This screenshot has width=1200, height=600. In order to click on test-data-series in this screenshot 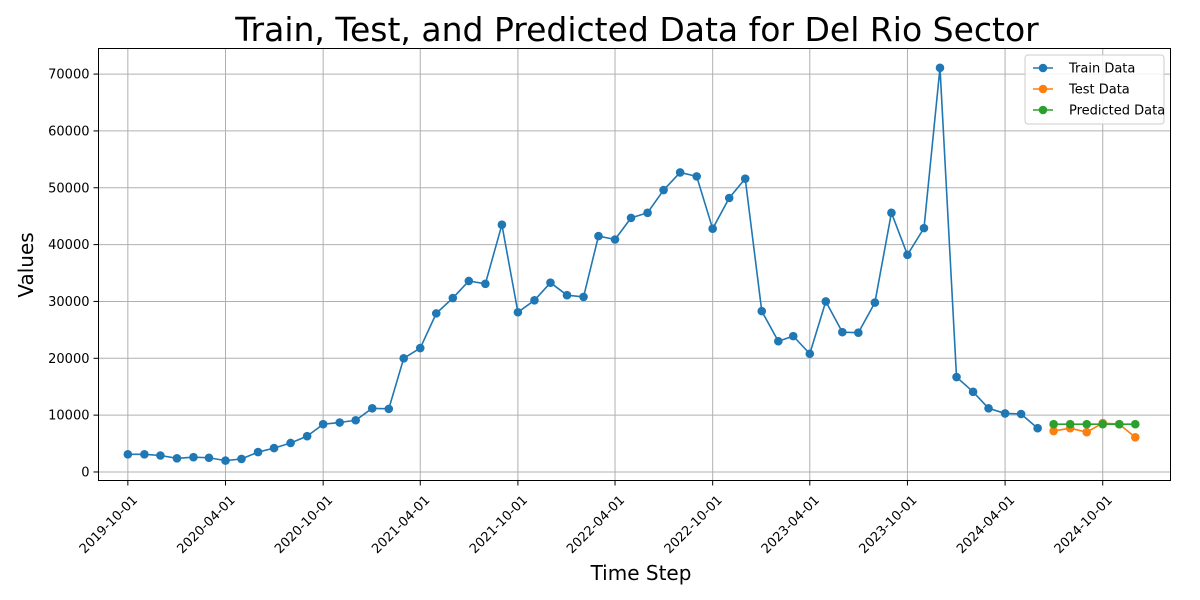, I will do `click(1094, 430)`.